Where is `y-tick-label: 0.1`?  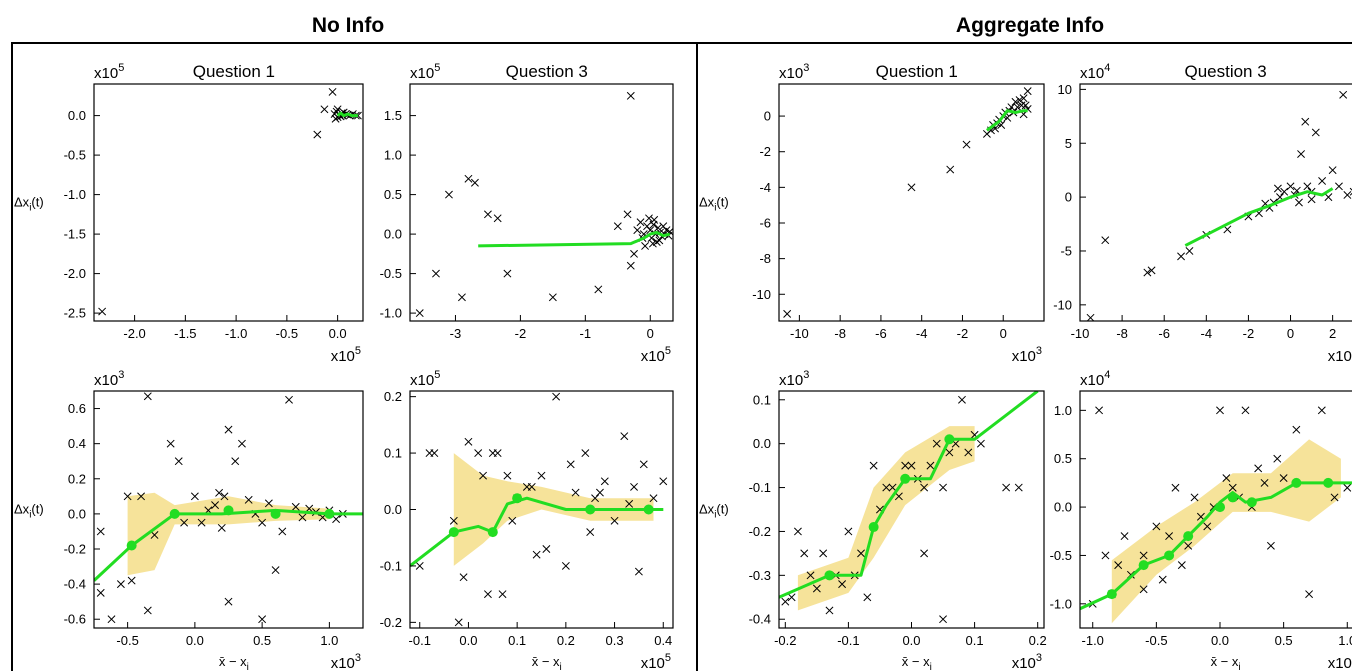
y-tick-label: 0.1 is located at coordinates (393, 453).